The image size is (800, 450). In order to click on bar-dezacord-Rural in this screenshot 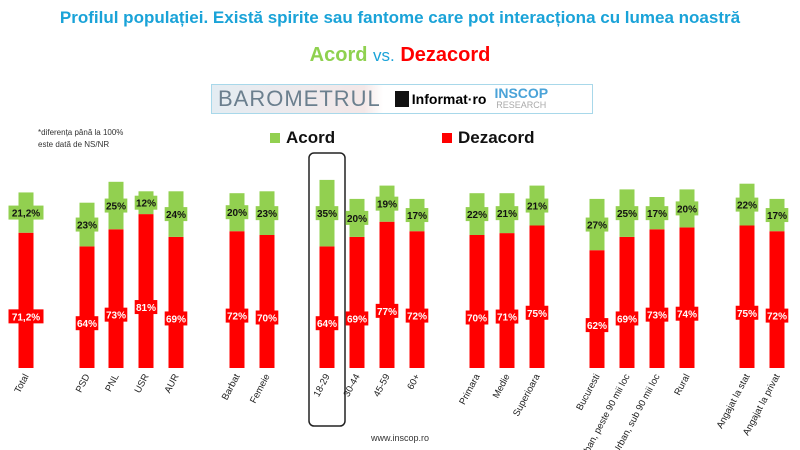, I will do `click(687, 297)`.